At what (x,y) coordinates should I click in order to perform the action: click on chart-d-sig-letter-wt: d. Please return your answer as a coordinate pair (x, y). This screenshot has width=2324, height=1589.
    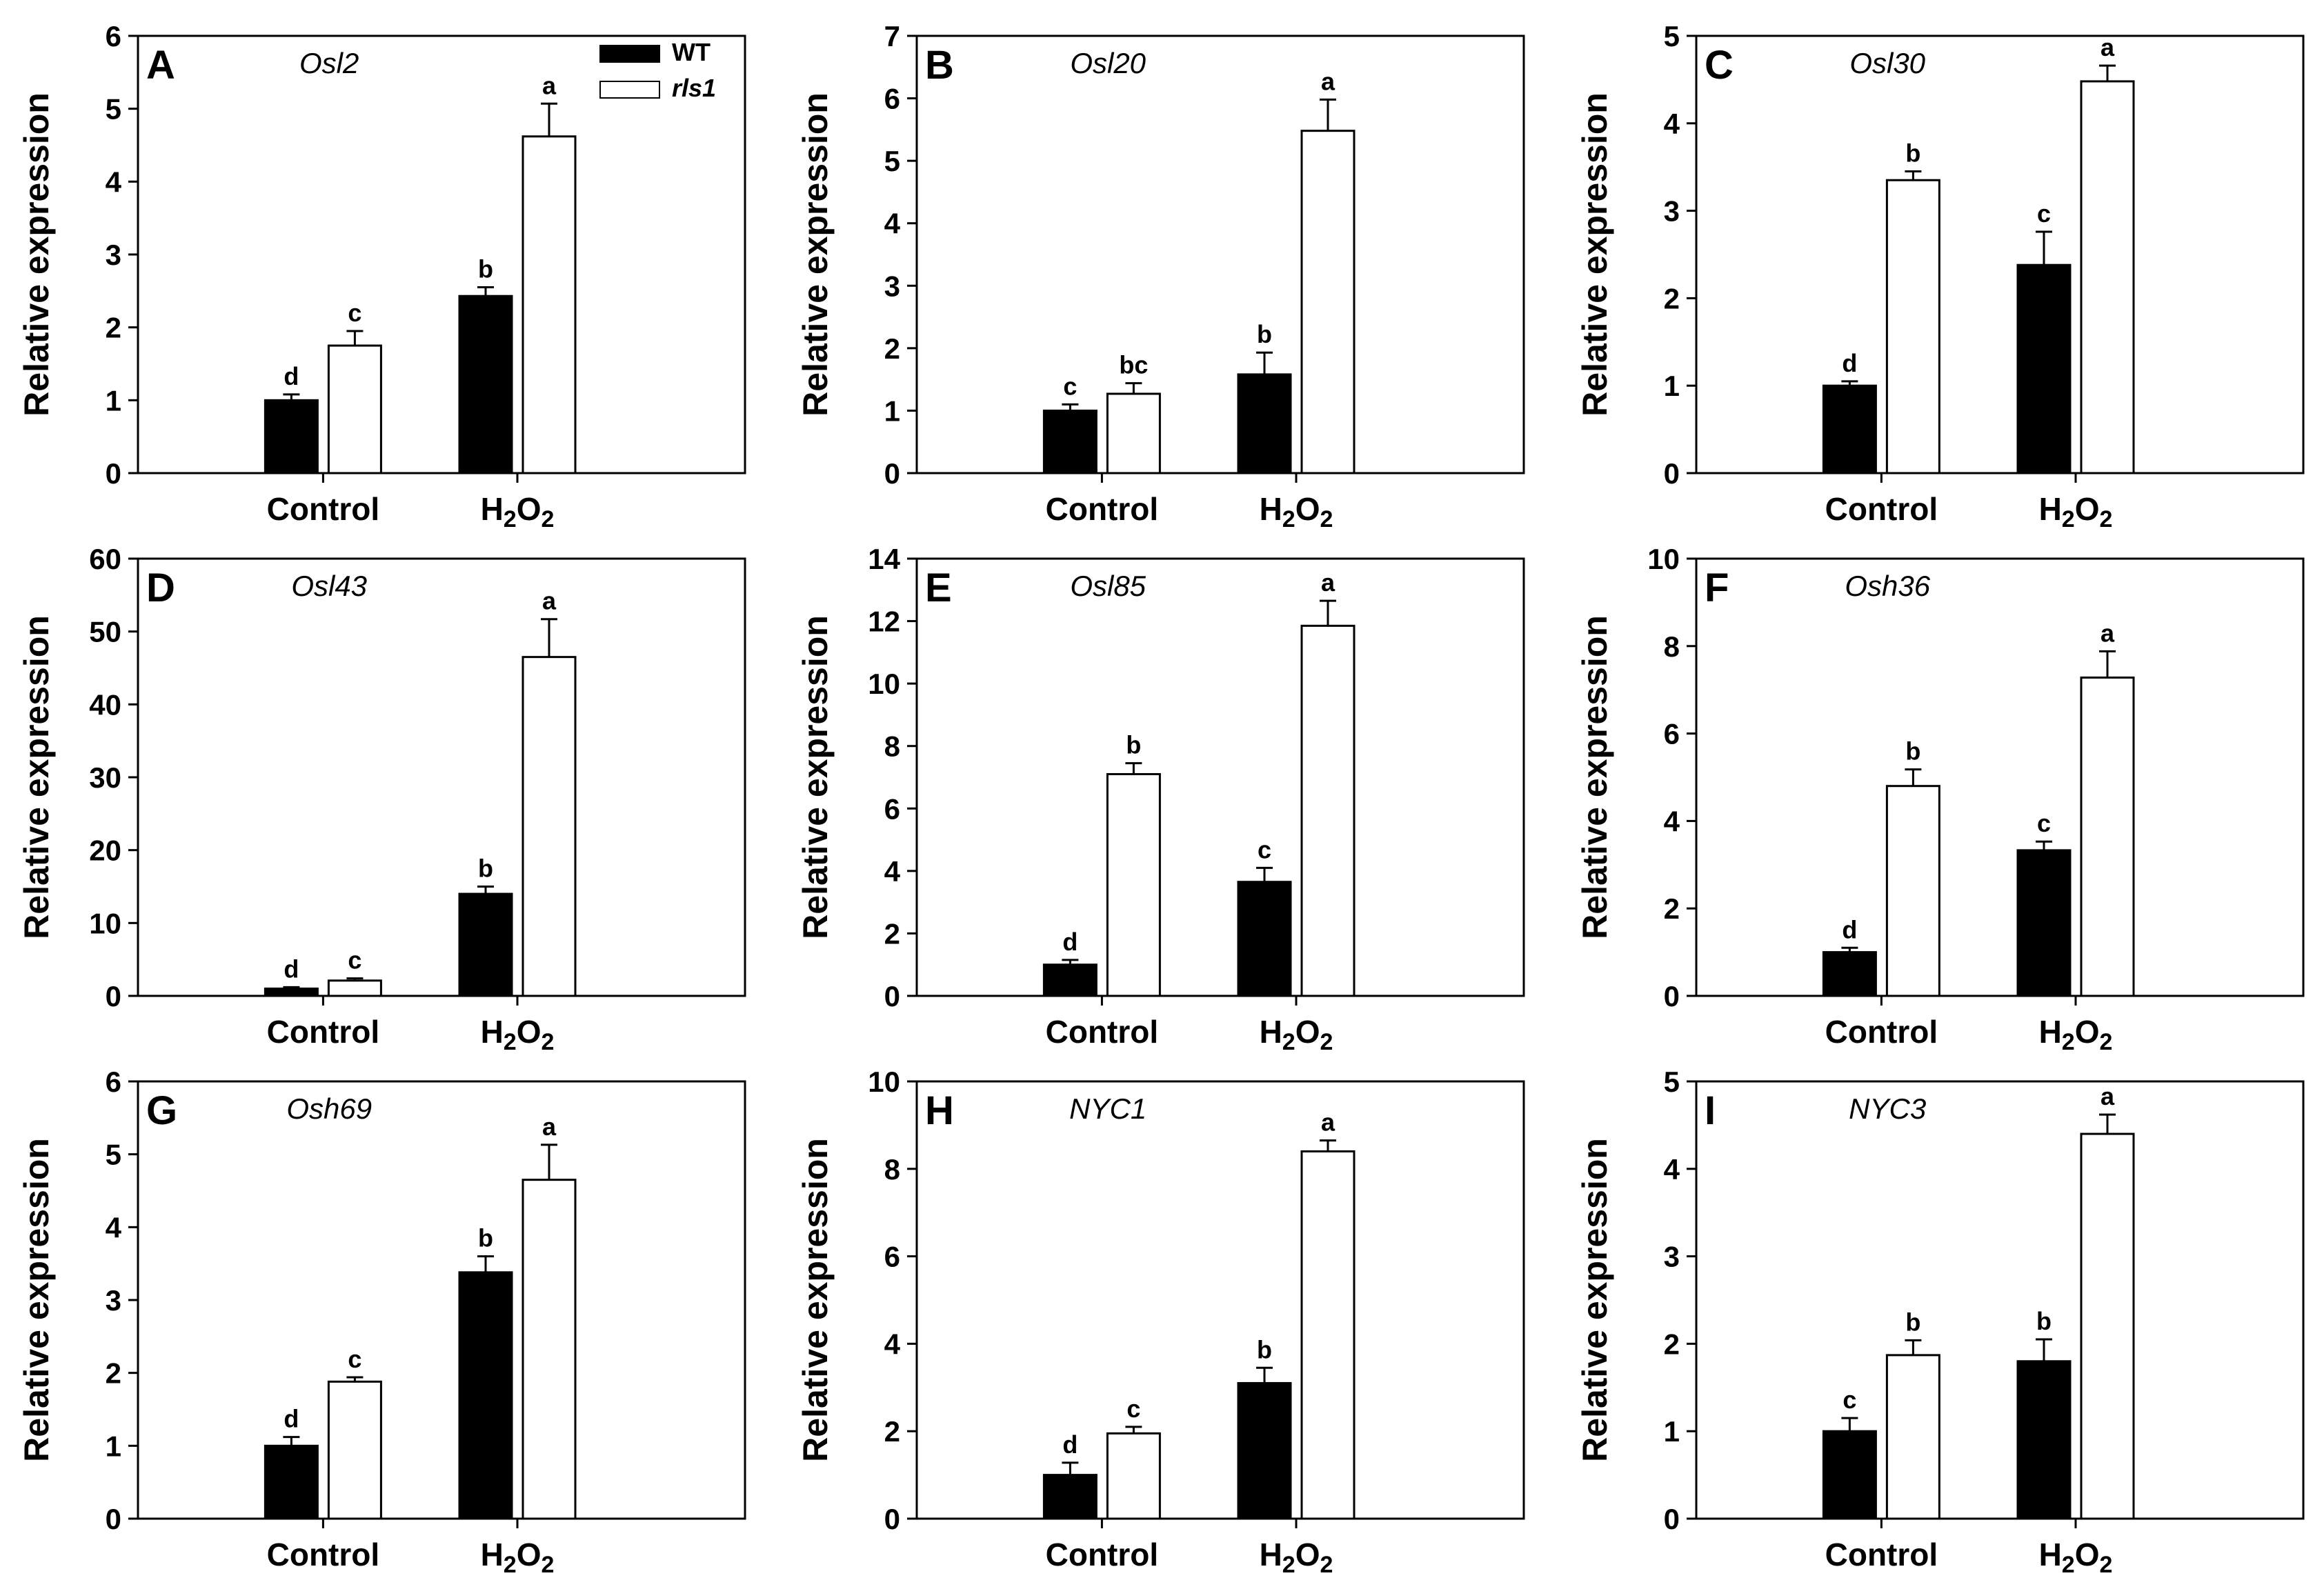
    Looking at the image, I should click on (292, 969).